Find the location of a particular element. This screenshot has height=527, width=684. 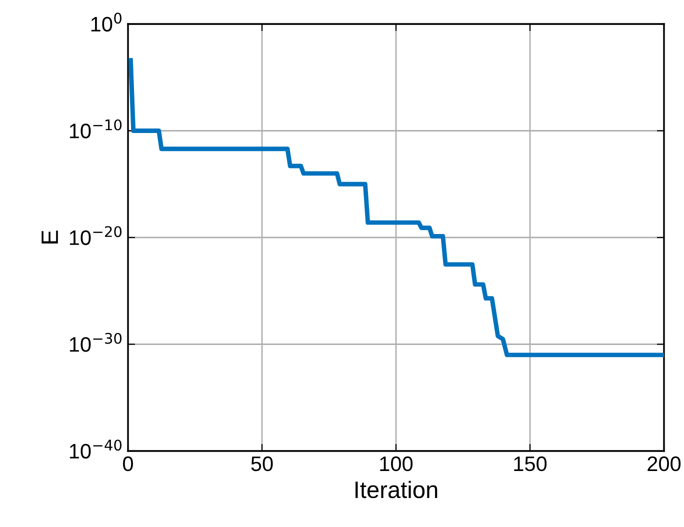

y-tick-label: 10$^{−10}$ is located at coordinates (96, 128).